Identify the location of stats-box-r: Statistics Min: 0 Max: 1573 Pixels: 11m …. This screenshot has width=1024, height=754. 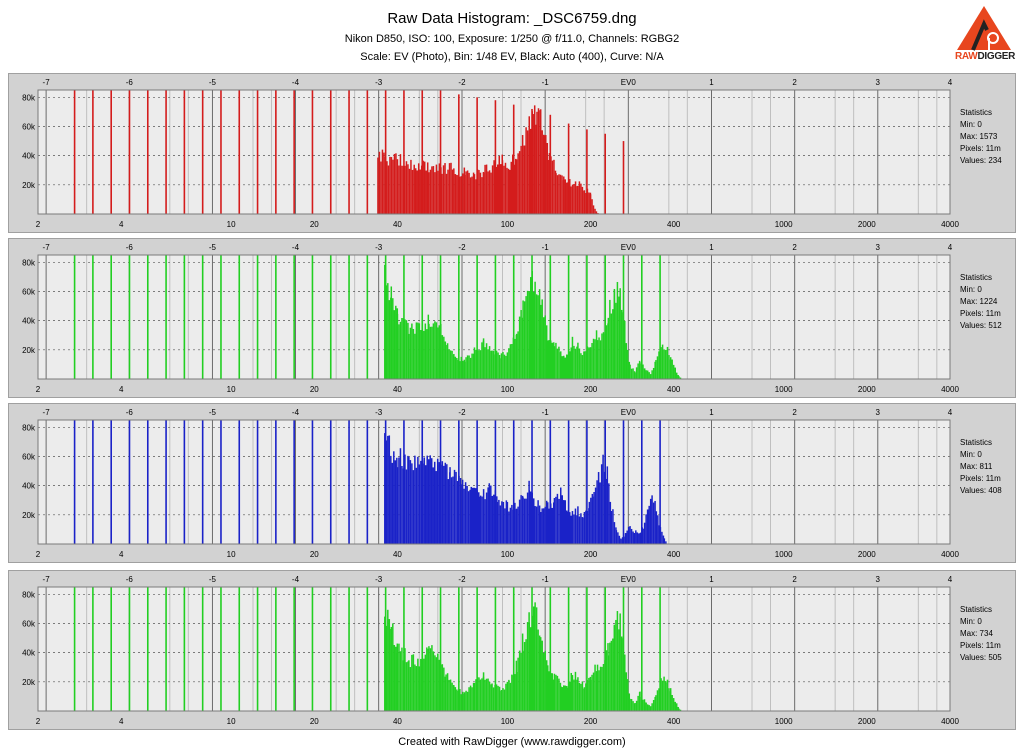
(981, 137).